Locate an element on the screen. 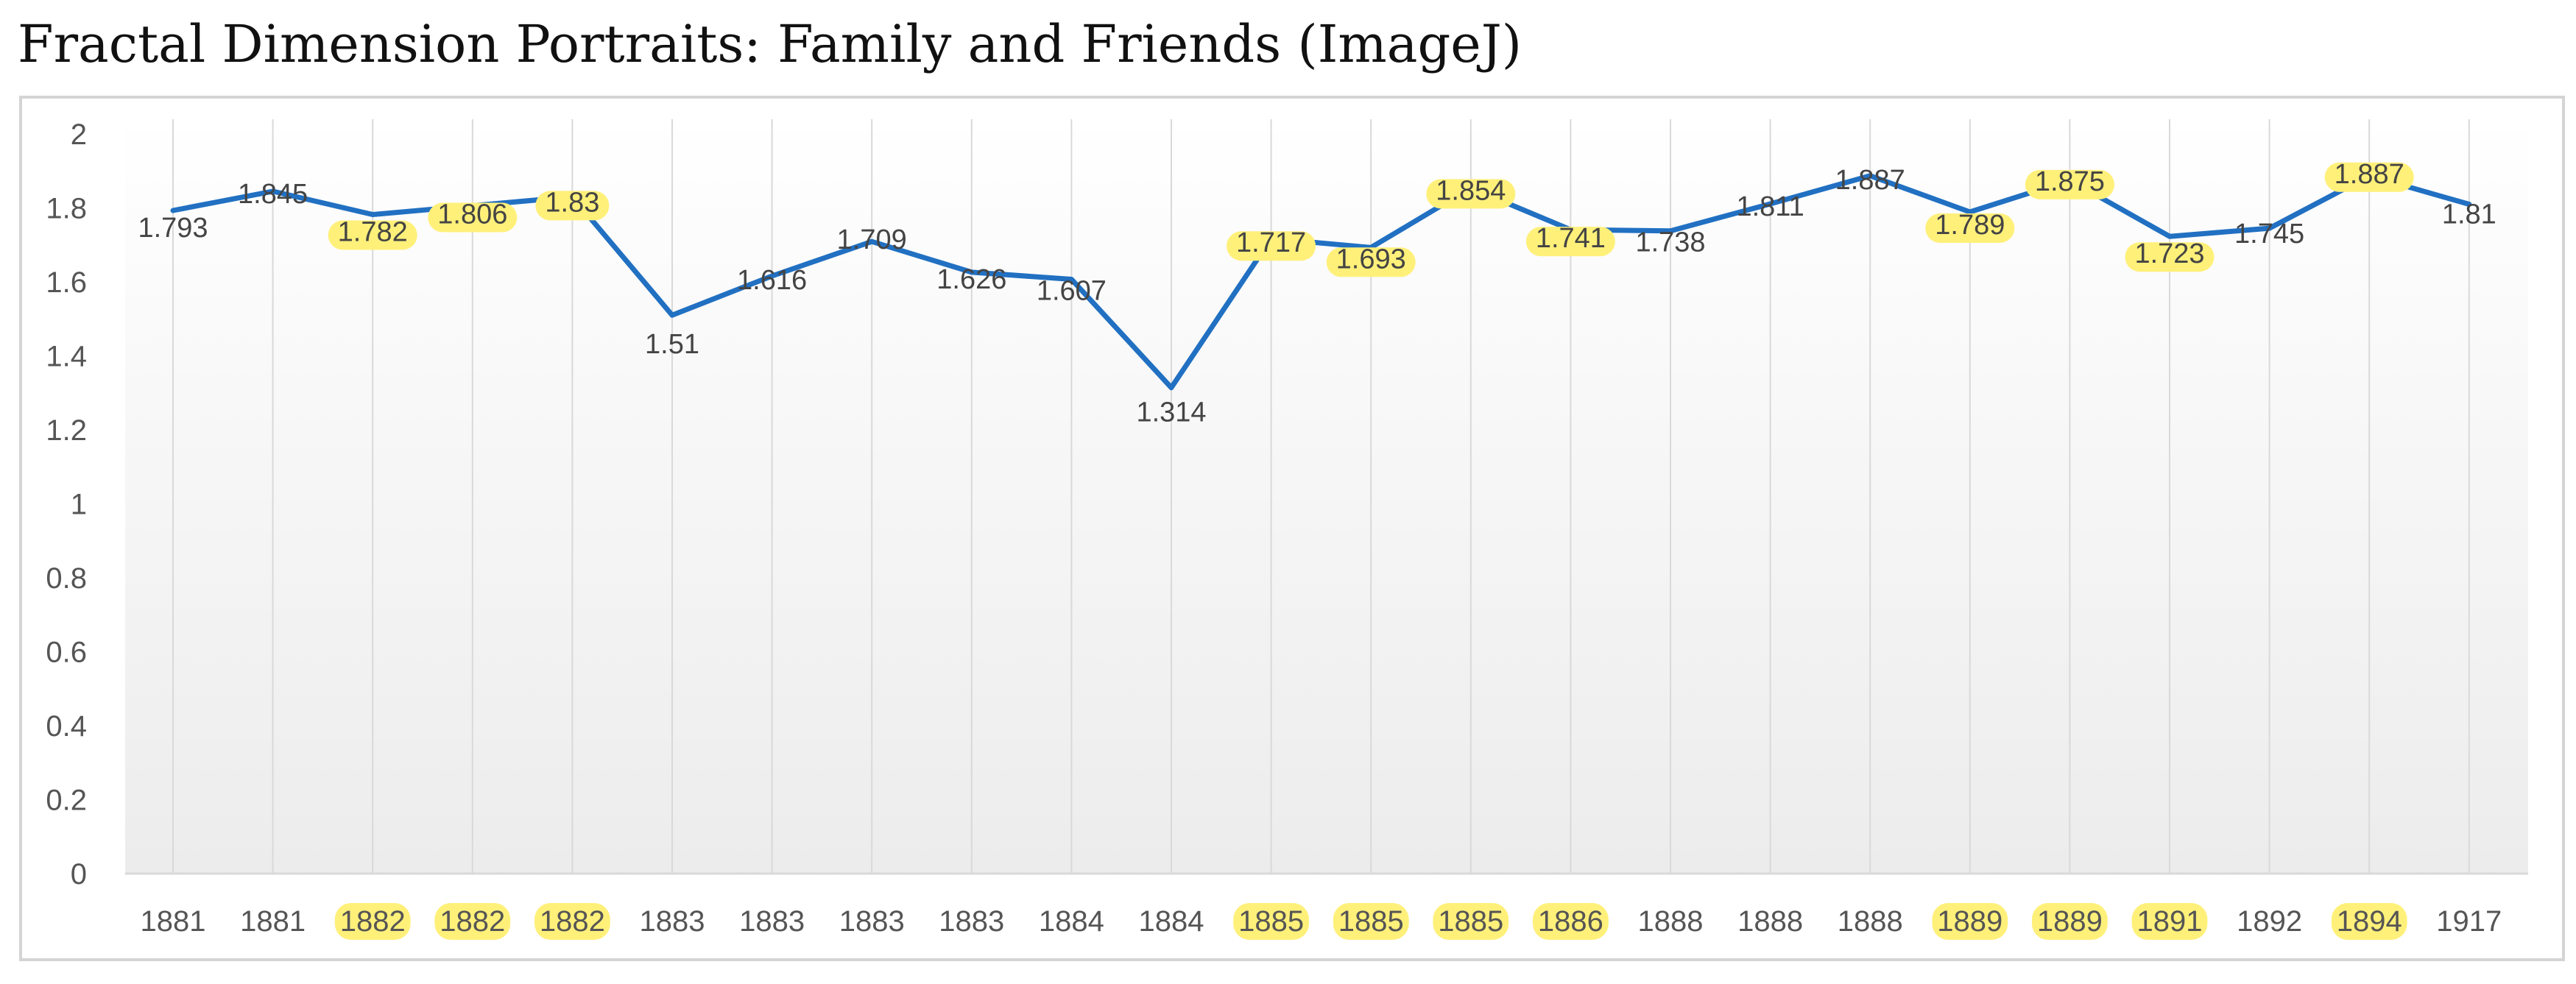 This screenshot has height=984, width=2576. data-label: 1.793 is located at coordinates (173, 228).